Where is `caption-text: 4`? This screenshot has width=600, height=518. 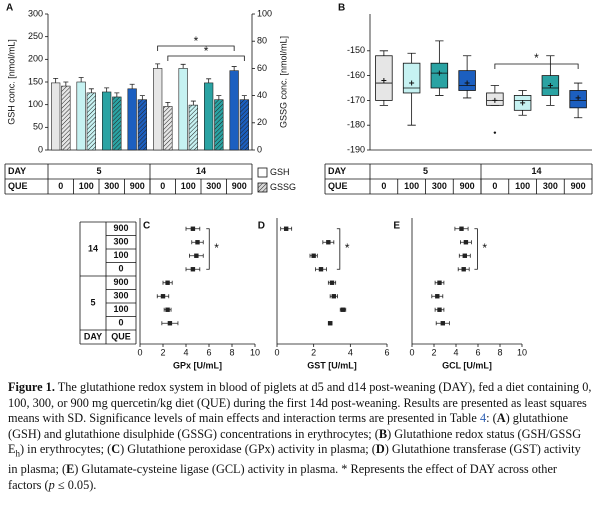
caption-text: 4 is located at coordinates (483, 418).